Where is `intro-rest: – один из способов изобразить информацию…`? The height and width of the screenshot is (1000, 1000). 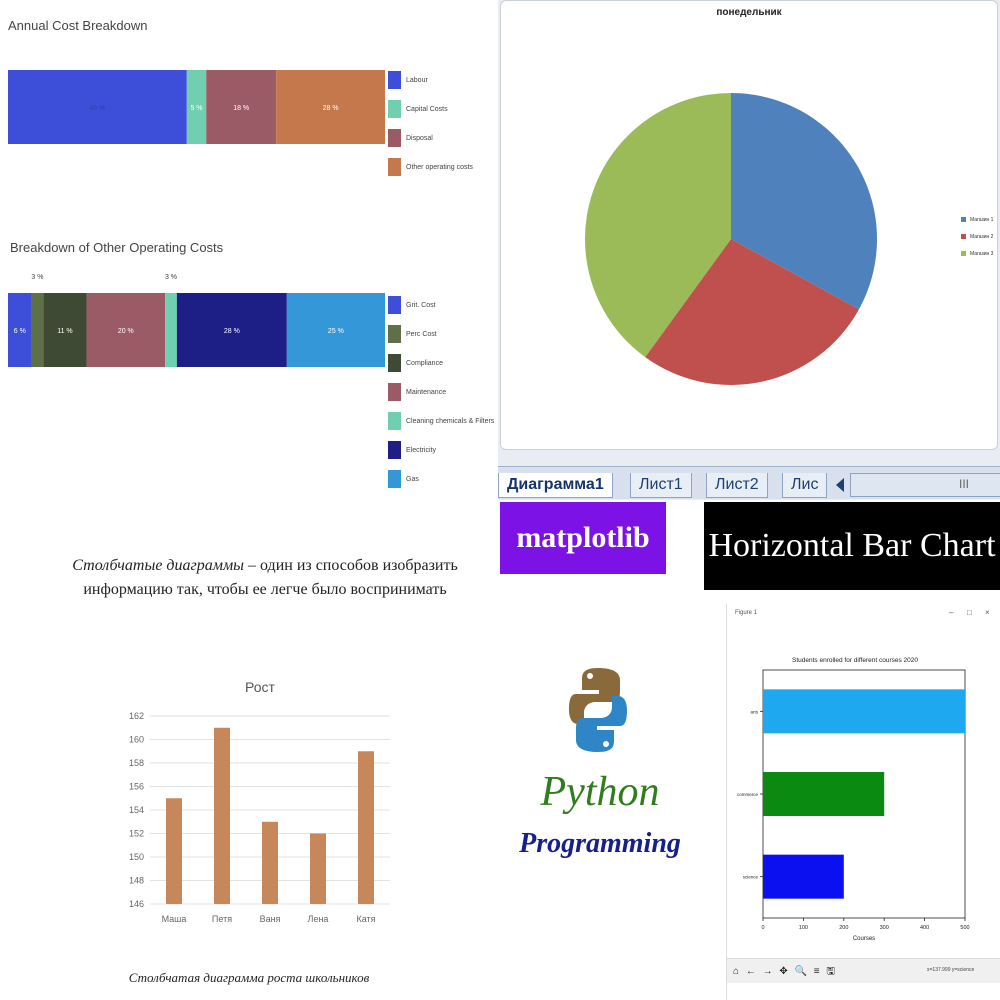 intro-rest: – один из способов изобразить информацию… is located at coordinates (270, 577).